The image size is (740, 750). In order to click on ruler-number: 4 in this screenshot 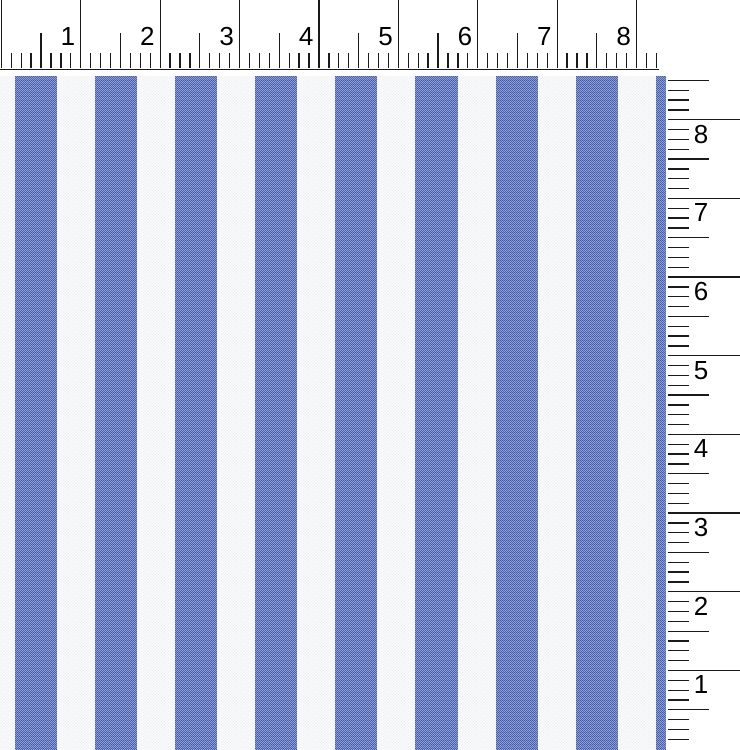, I will do `click(306, 36)`.